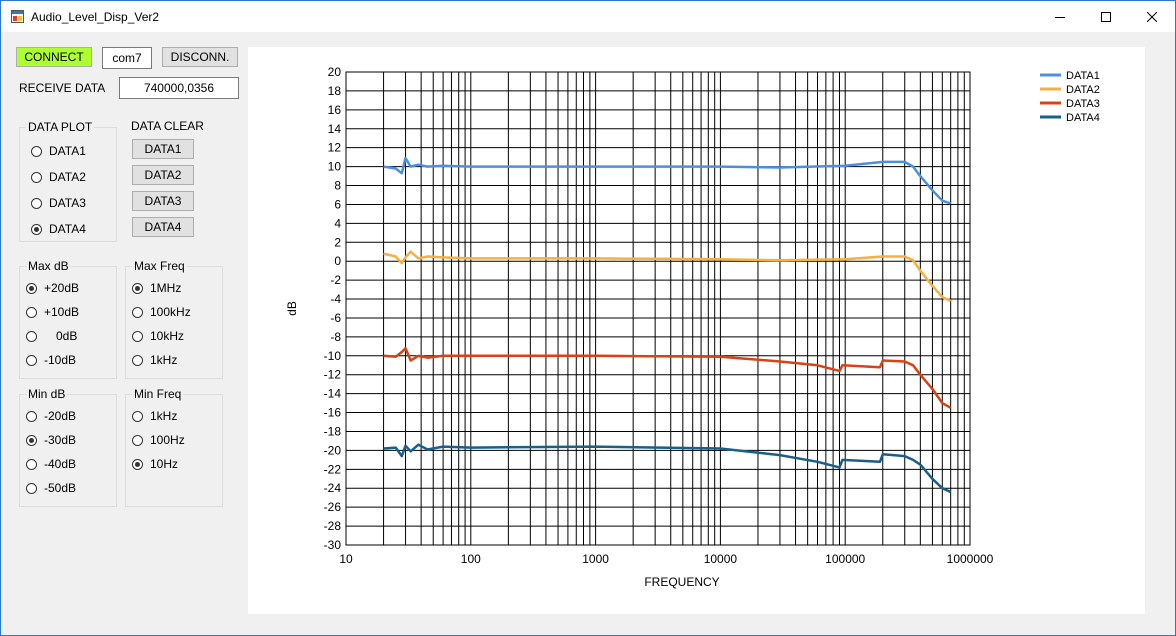 This screenshot has height=636, width=1176. I want to click on y-tick-label: -14, so click(333, 394).